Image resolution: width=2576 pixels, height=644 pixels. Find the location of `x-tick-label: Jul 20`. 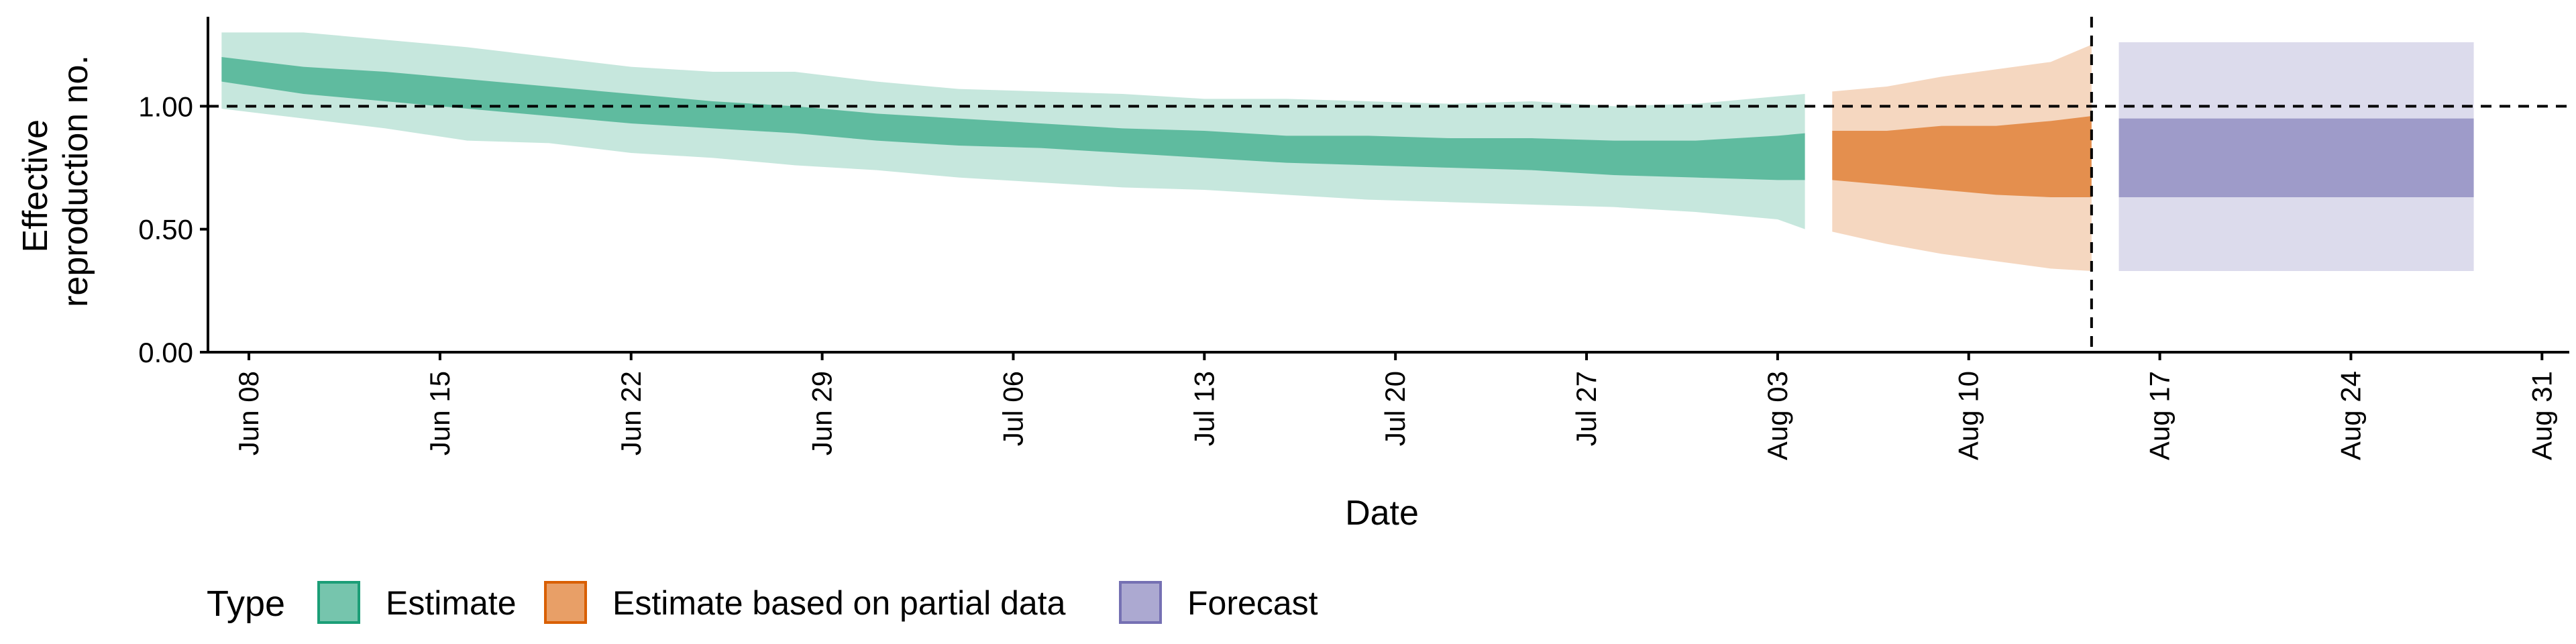

x-tick-label: Jul 20 is located at coordinates (1395, 408).